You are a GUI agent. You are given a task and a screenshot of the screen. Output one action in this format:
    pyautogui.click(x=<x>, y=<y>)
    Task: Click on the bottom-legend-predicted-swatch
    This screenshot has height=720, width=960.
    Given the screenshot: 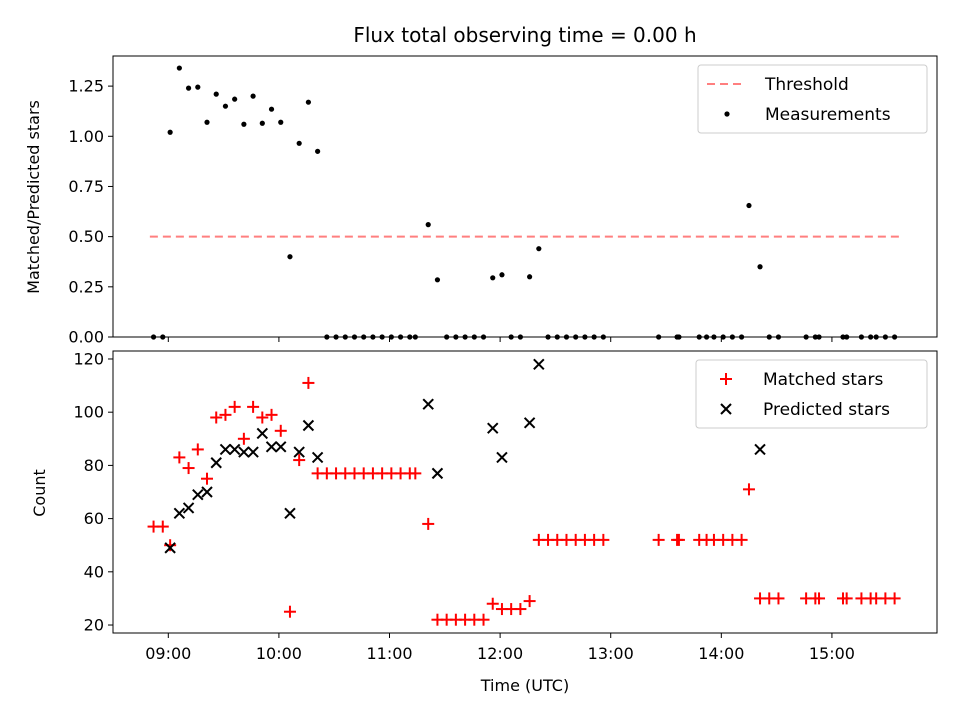 What is the action you would take?
    pyautogui.click(x=726, y=409)
    